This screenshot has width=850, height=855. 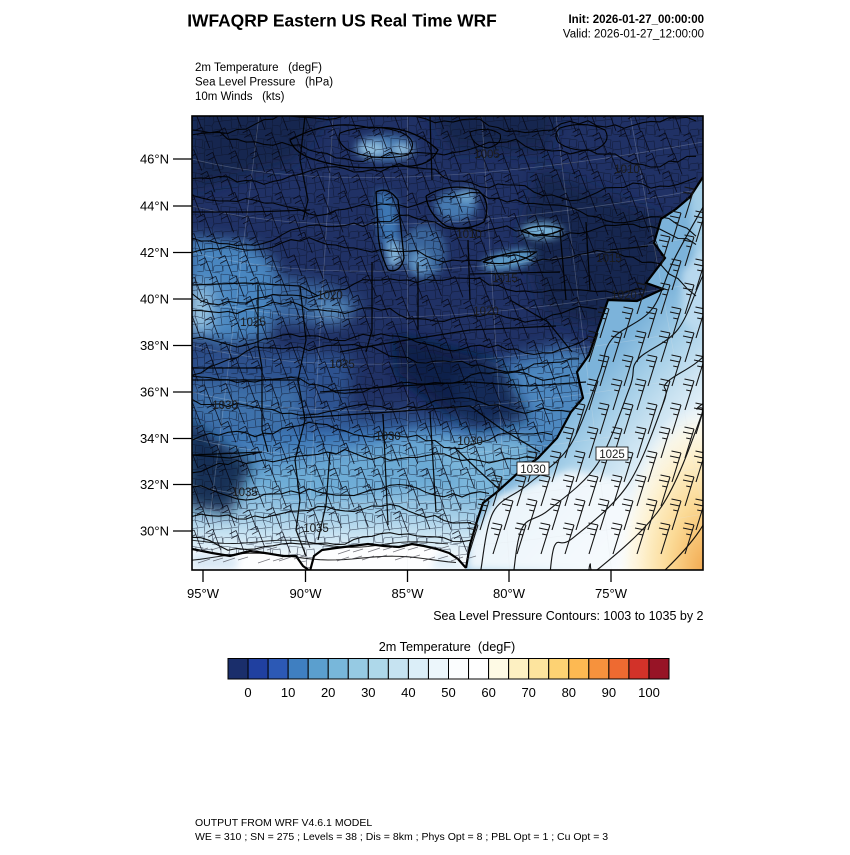 What do you see at coordinates (633, 35) in the screenshot?
I see `svg-text: Valid: 2026-01-27_12:00:00` at bounding box center [633, 35].